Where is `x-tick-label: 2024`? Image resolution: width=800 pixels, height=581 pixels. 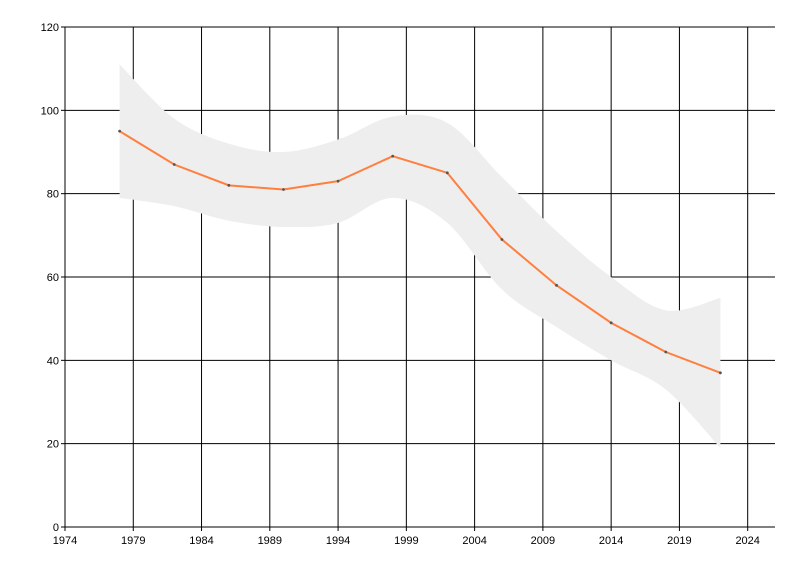
x-tick-label: 2024 is located at coordinates (747, 541).